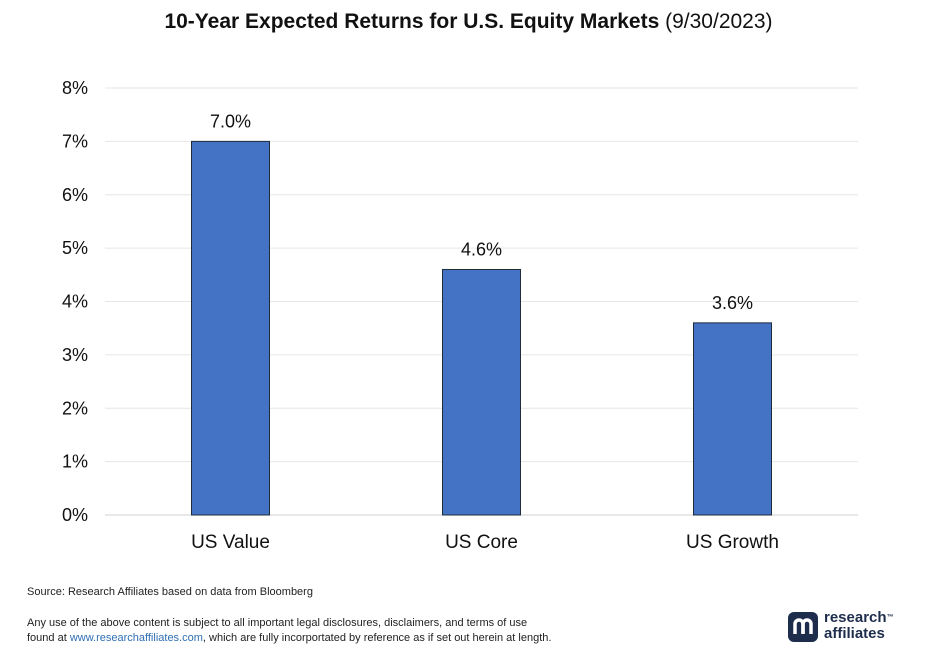 This screenshot has height=672, width=937. I want to click on logo-trademark: ™, so click(890, 617).